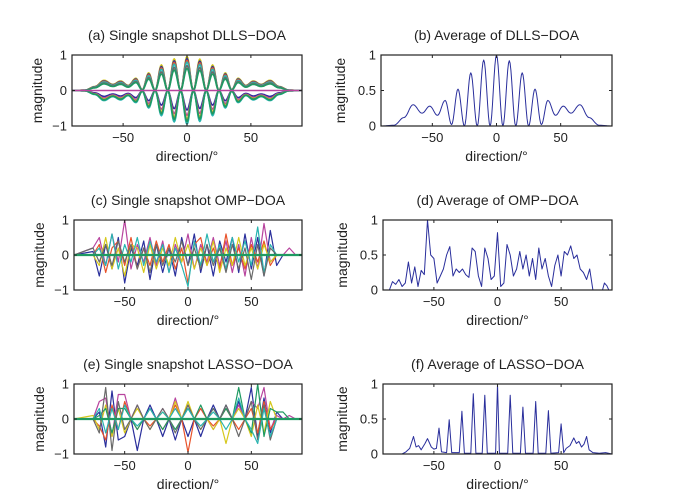  I want to click on subplot-title: (f) Average of LASSO−DOA, so click(498, 364).